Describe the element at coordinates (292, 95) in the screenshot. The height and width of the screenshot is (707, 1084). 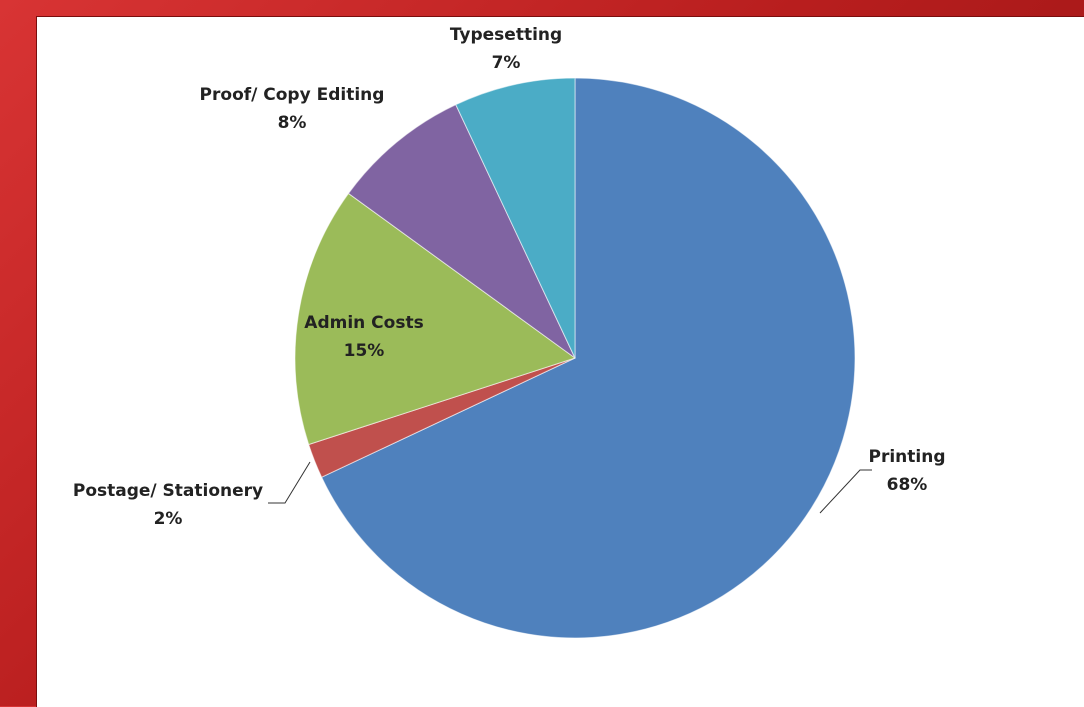
I see `data-label-category: Proof/ Copy Editing` at that location.